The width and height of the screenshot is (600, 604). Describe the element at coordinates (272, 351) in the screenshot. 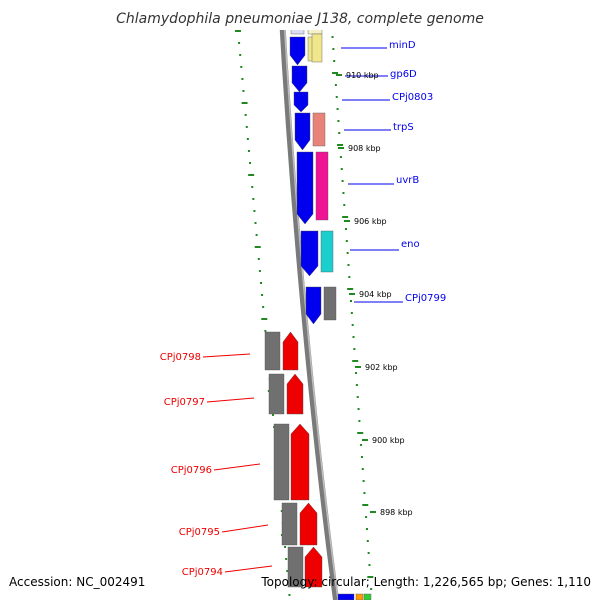

I see `cog-box-CPj0798` at that location.